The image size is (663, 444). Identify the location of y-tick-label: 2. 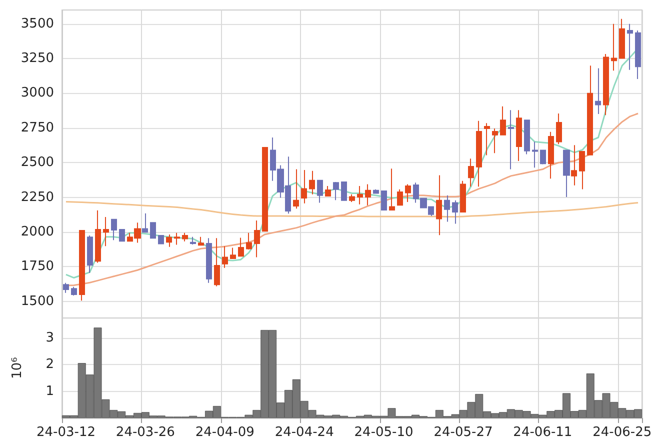
(50, 364).